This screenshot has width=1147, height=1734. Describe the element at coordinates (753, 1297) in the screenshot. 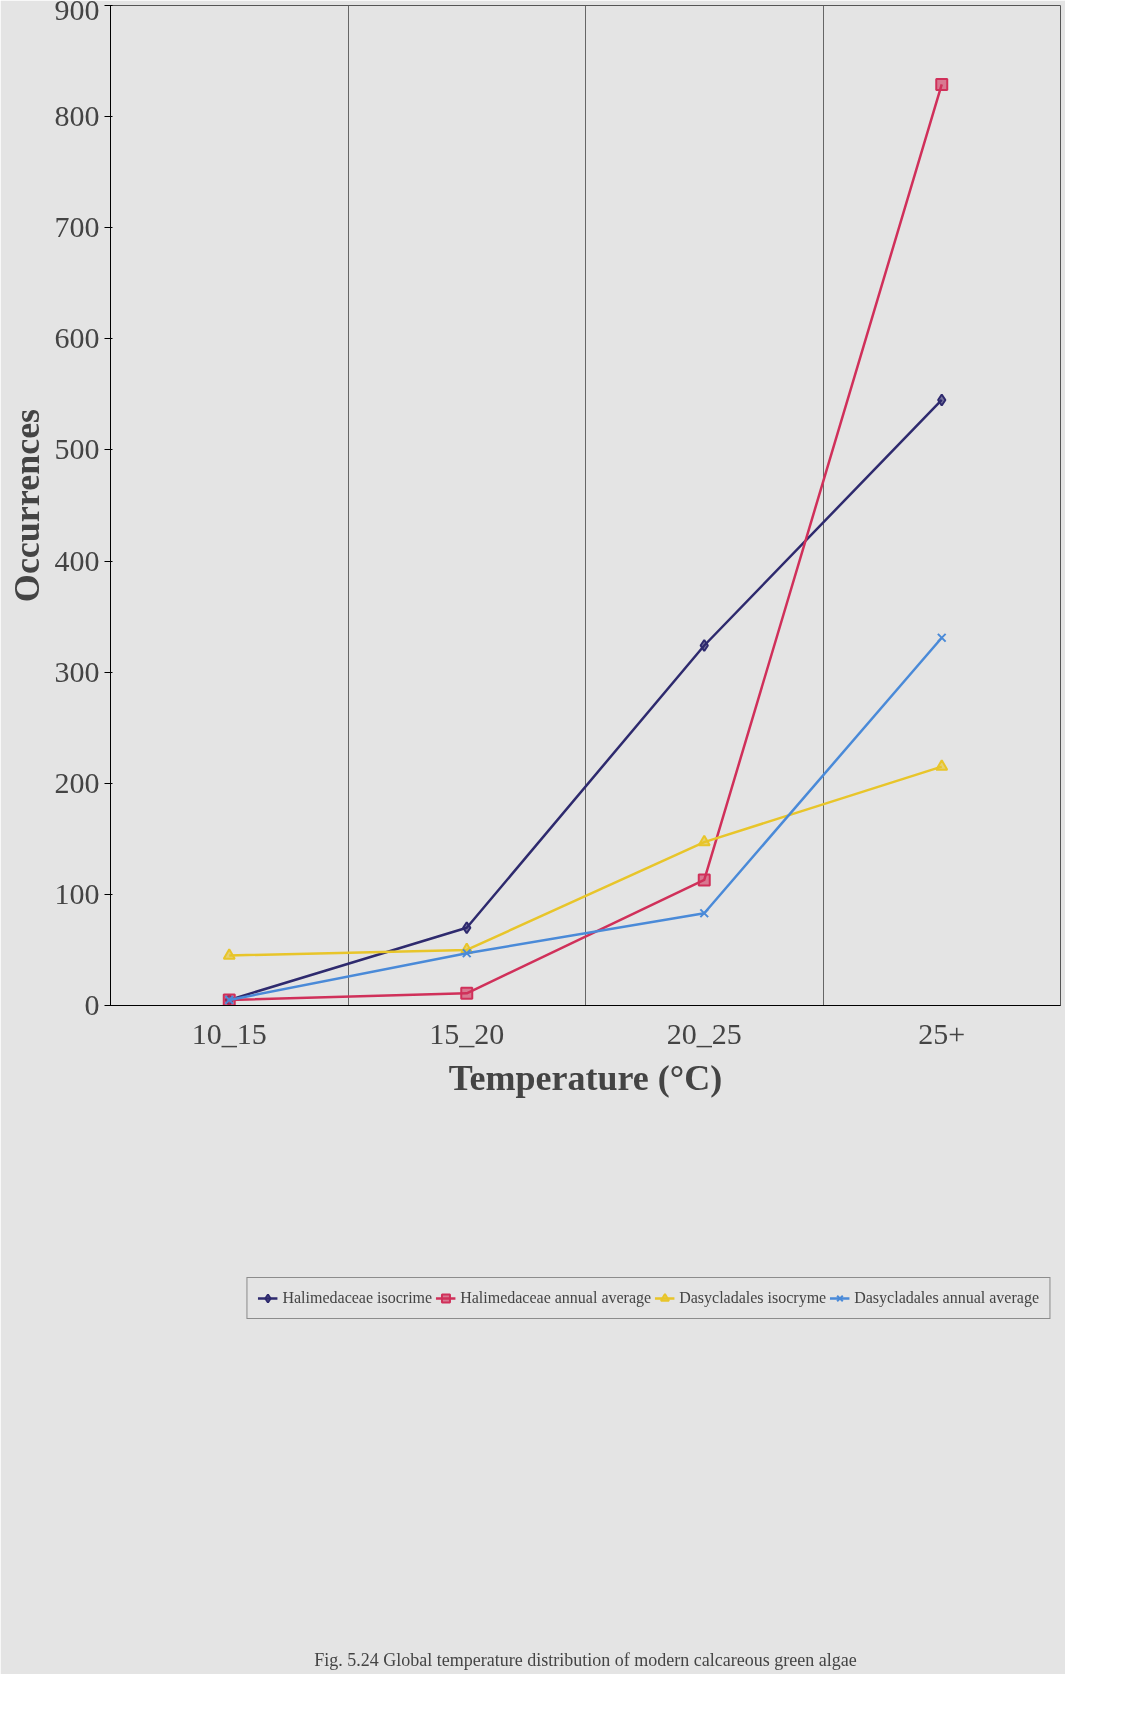

I see `legend-label: Dasycladales isocryme` at that location.